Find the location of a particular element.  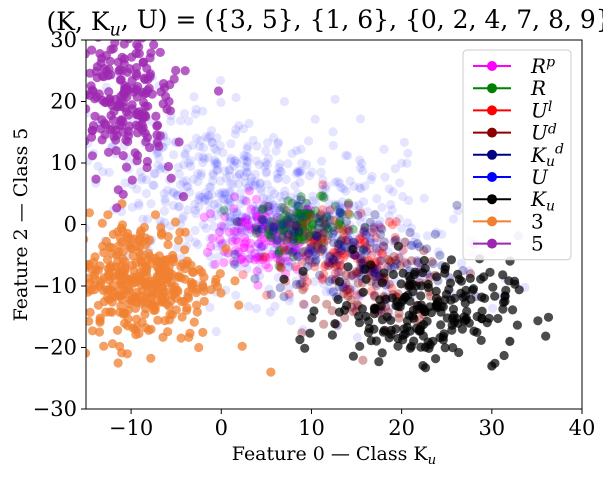

series-r-p is located at coordinates (264, 238).